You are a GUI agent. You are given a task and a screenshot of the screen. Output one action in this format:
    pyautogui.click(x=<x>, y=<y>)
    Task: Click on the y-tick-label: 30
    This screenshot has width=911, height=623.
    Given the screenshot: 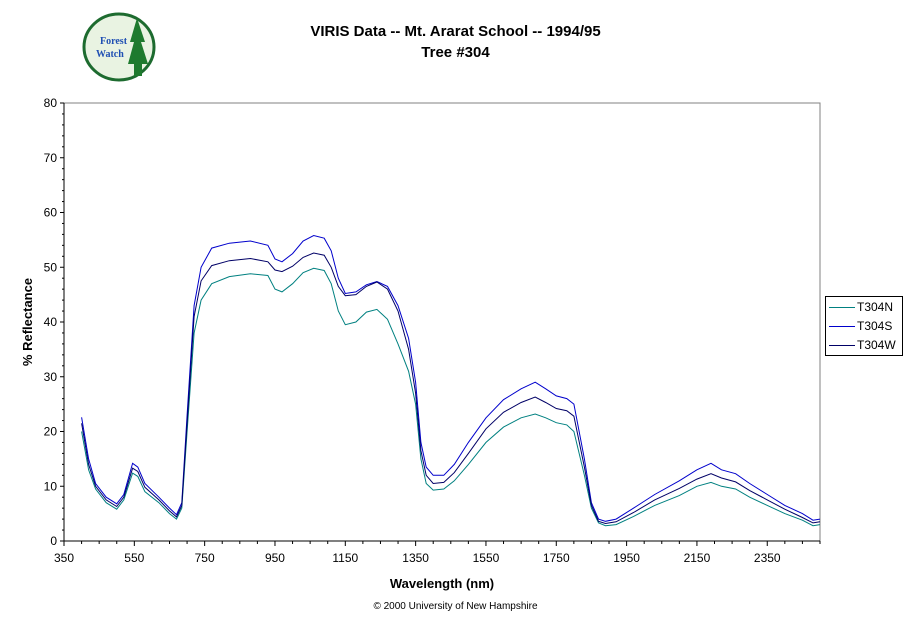 What is the action you would take?
    pyautogui.click(x=51, y=377)
    